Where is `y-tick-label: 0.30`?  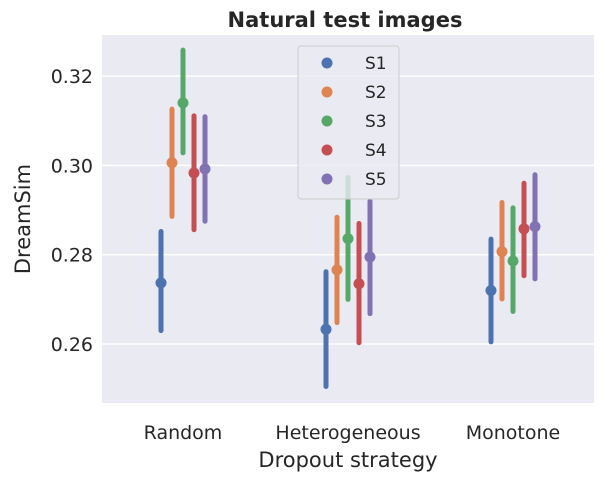
y-tick-label: 0.30 is located at coordinates (72, 166).